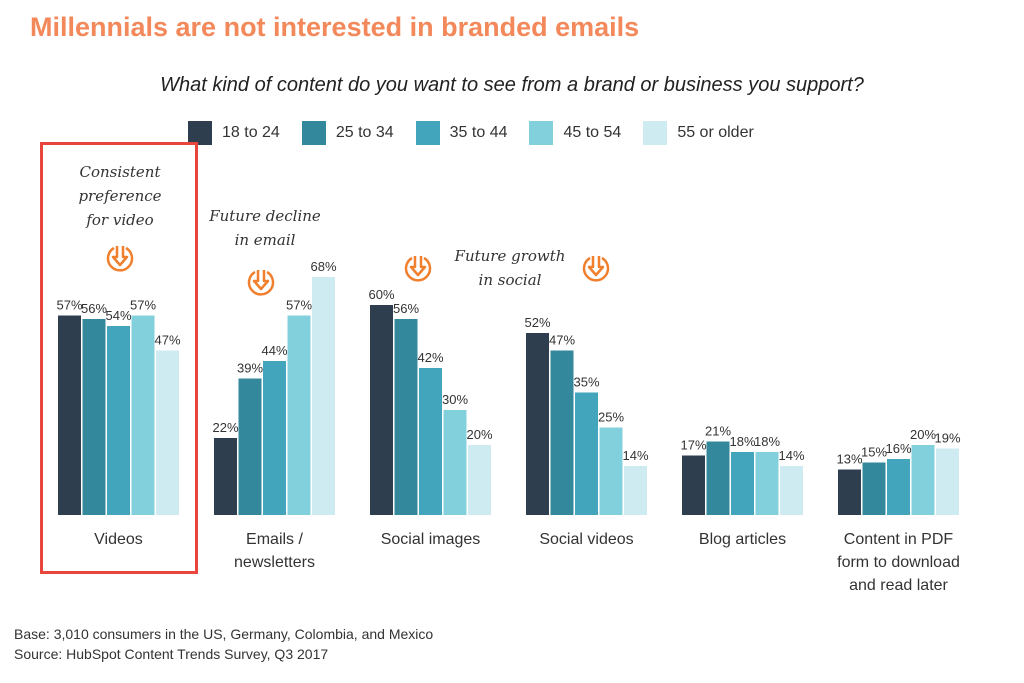  I want to click on category-label: newsletters, so click(274, 562).